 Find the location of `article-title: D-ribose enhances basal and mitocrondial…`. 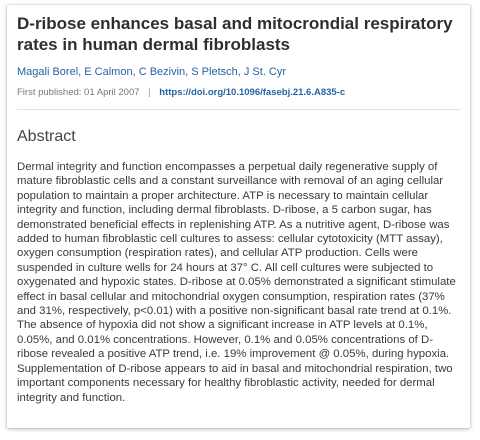

article-title: D-ribose enhances basal and mitocrondial… is located at coordinates (235, 34).